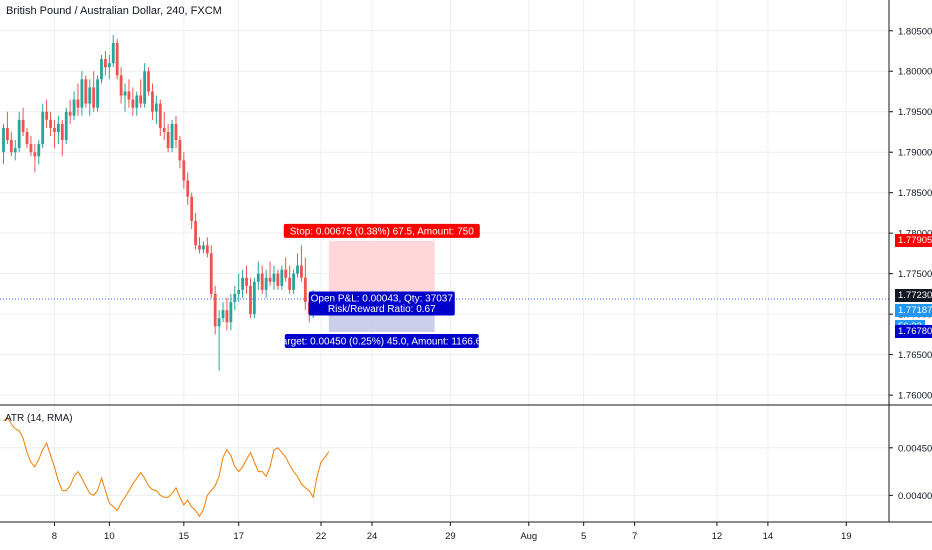 The image size is (932, 550). Describe the element at coordinates (913, 241) in the screenshot. I see `axis-tag-stop: 1.77905` at that location.